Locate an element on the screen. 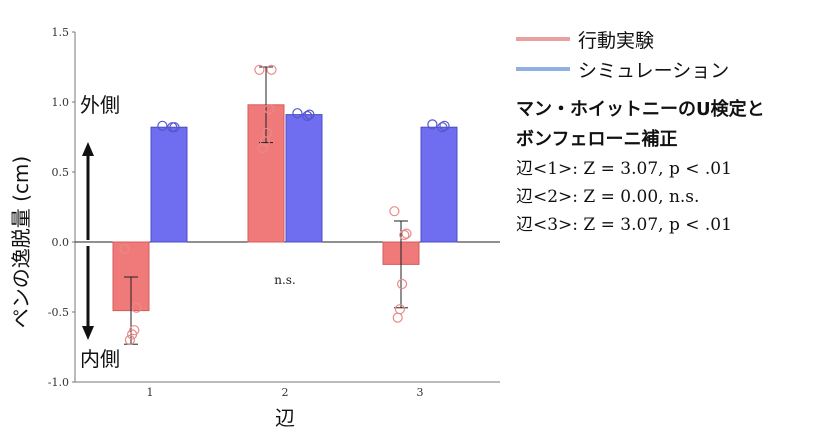  y-tick-labels: -1.0 -0.5 0.0 0.5 1.0 1.5 is located at coordinates (61, 207).